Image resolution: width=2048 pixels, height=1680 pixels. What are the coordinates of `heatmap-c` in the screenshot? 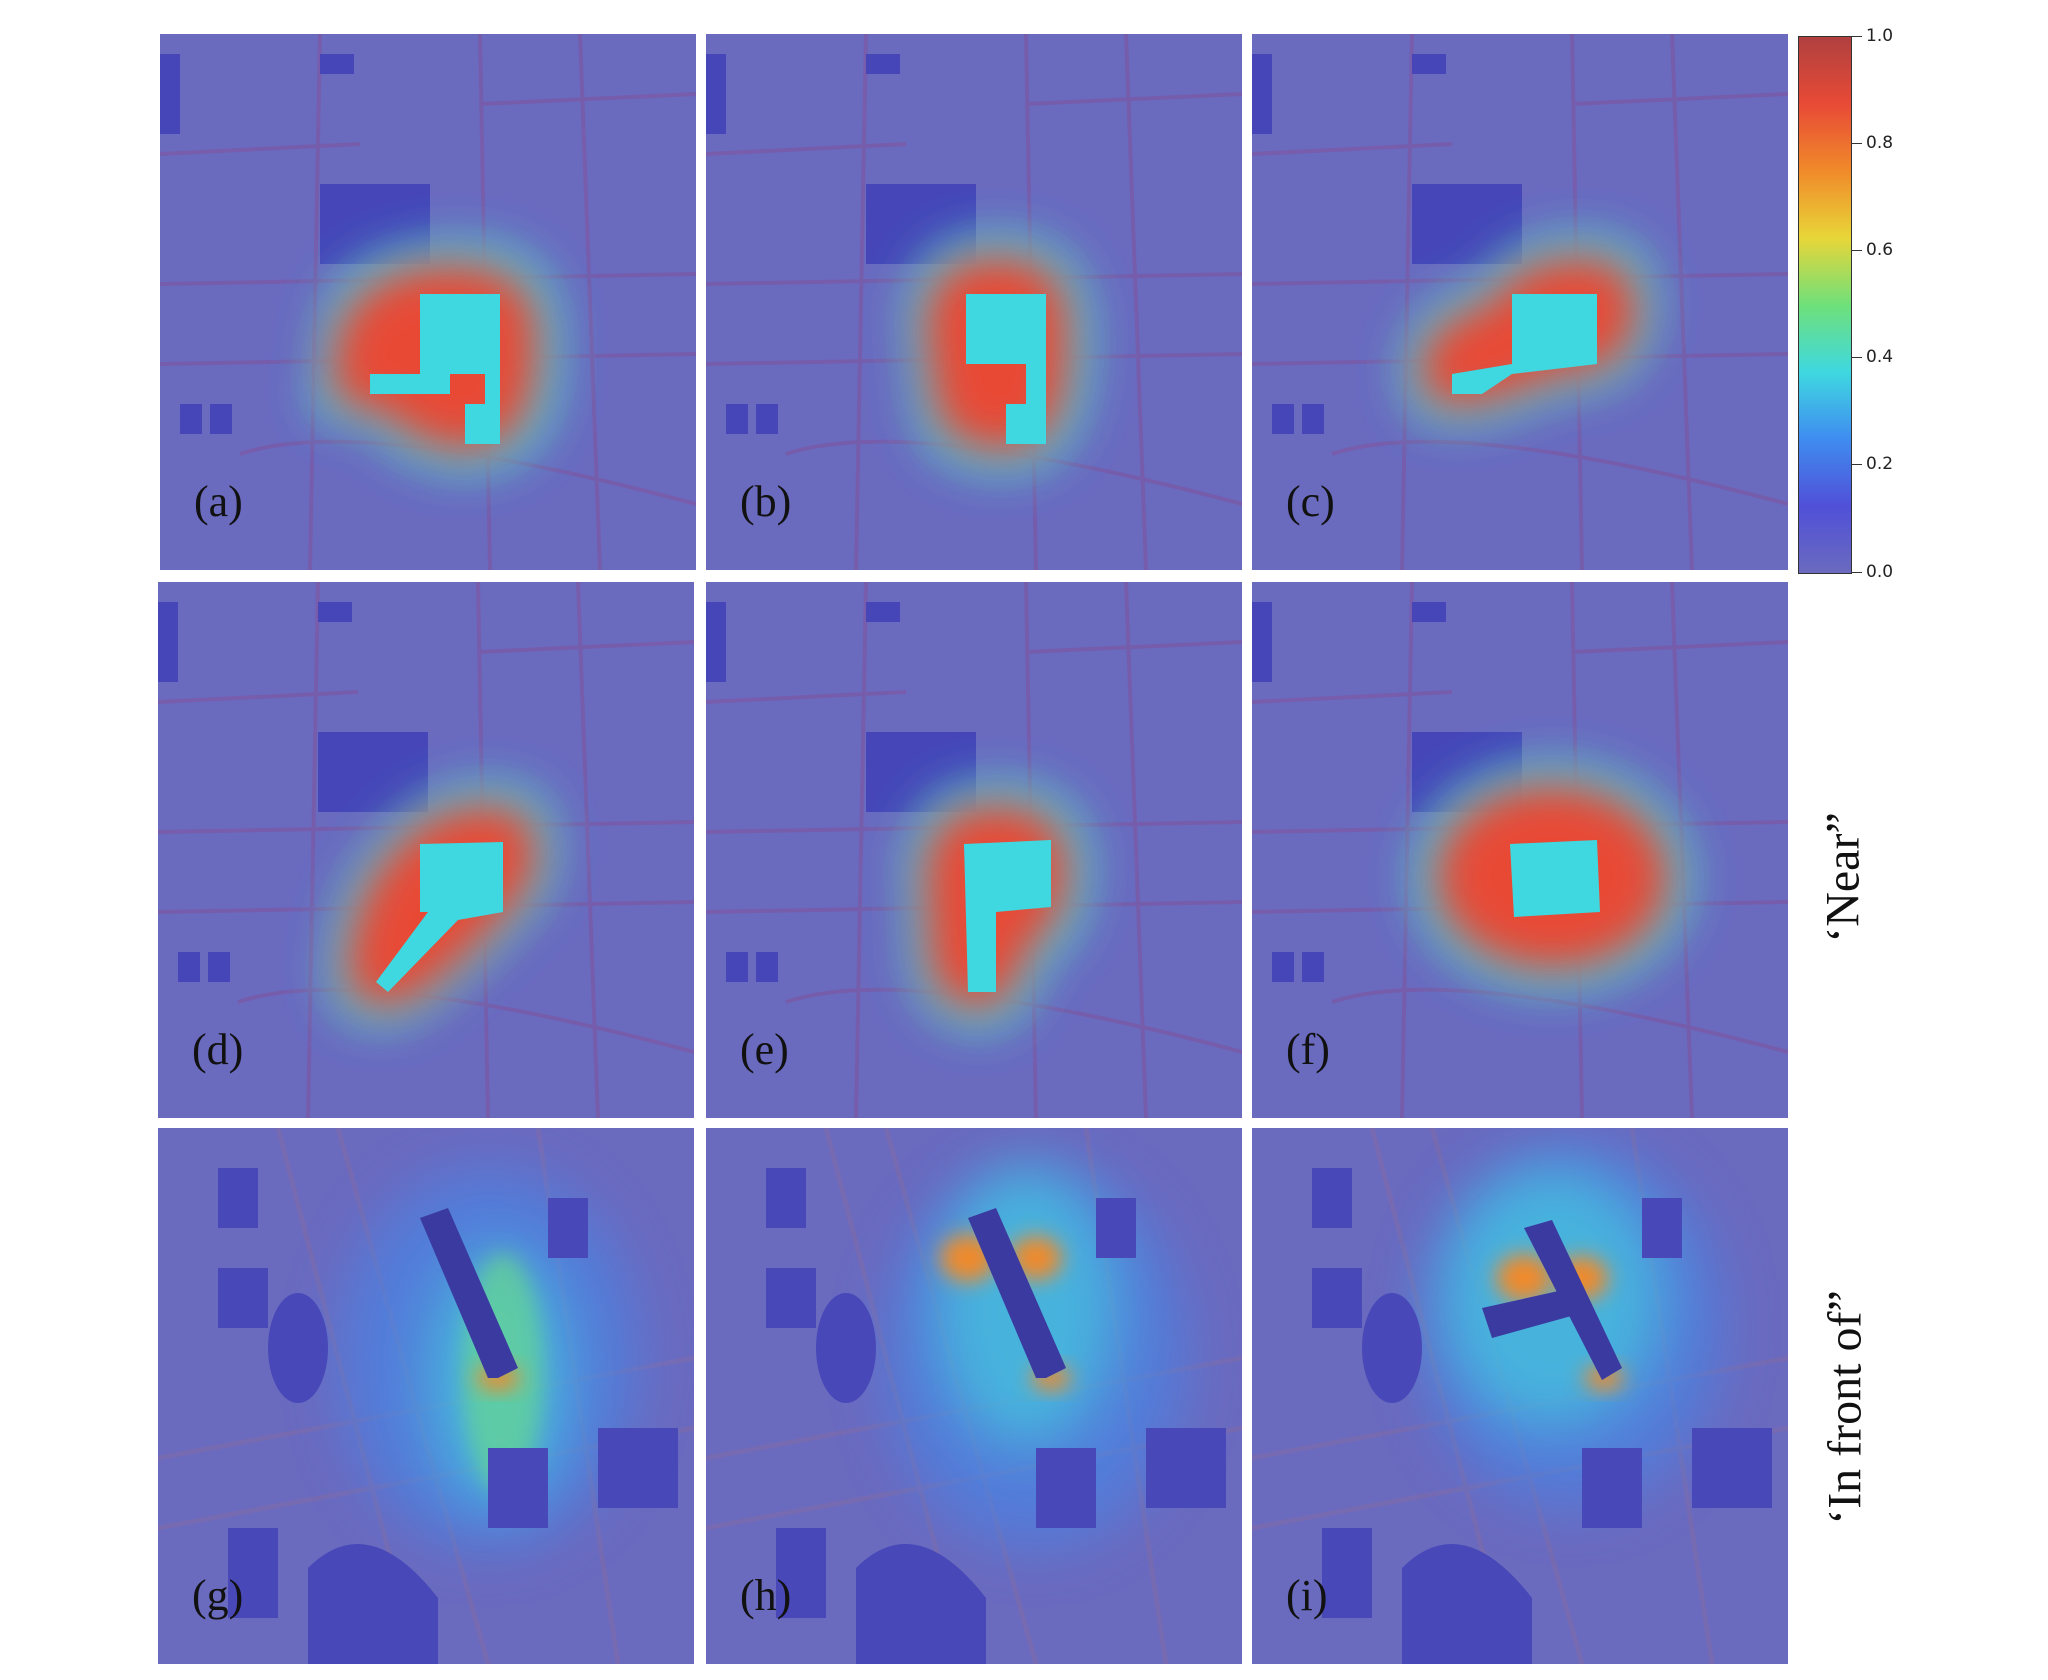 It's located at (1520, 302).